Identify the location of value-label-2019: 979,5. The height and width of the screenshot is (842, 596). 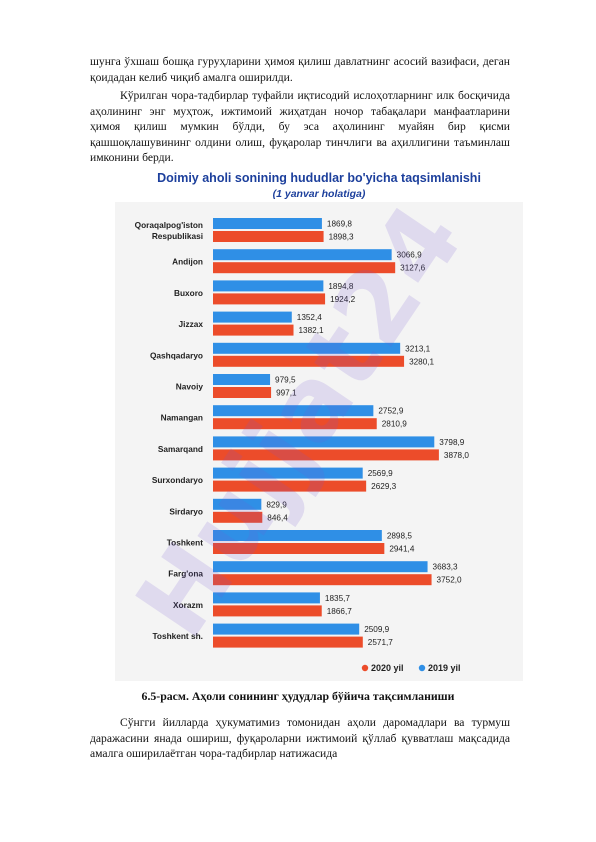
(285, 380).